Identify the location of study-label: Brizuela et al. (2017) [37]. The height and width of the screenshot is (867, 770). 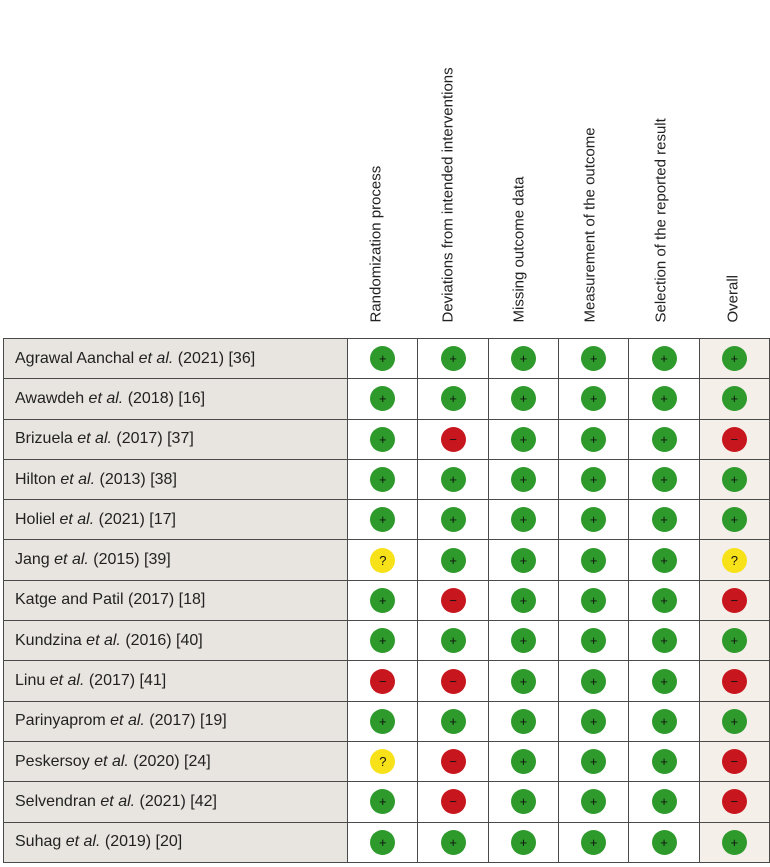
(175, 439).